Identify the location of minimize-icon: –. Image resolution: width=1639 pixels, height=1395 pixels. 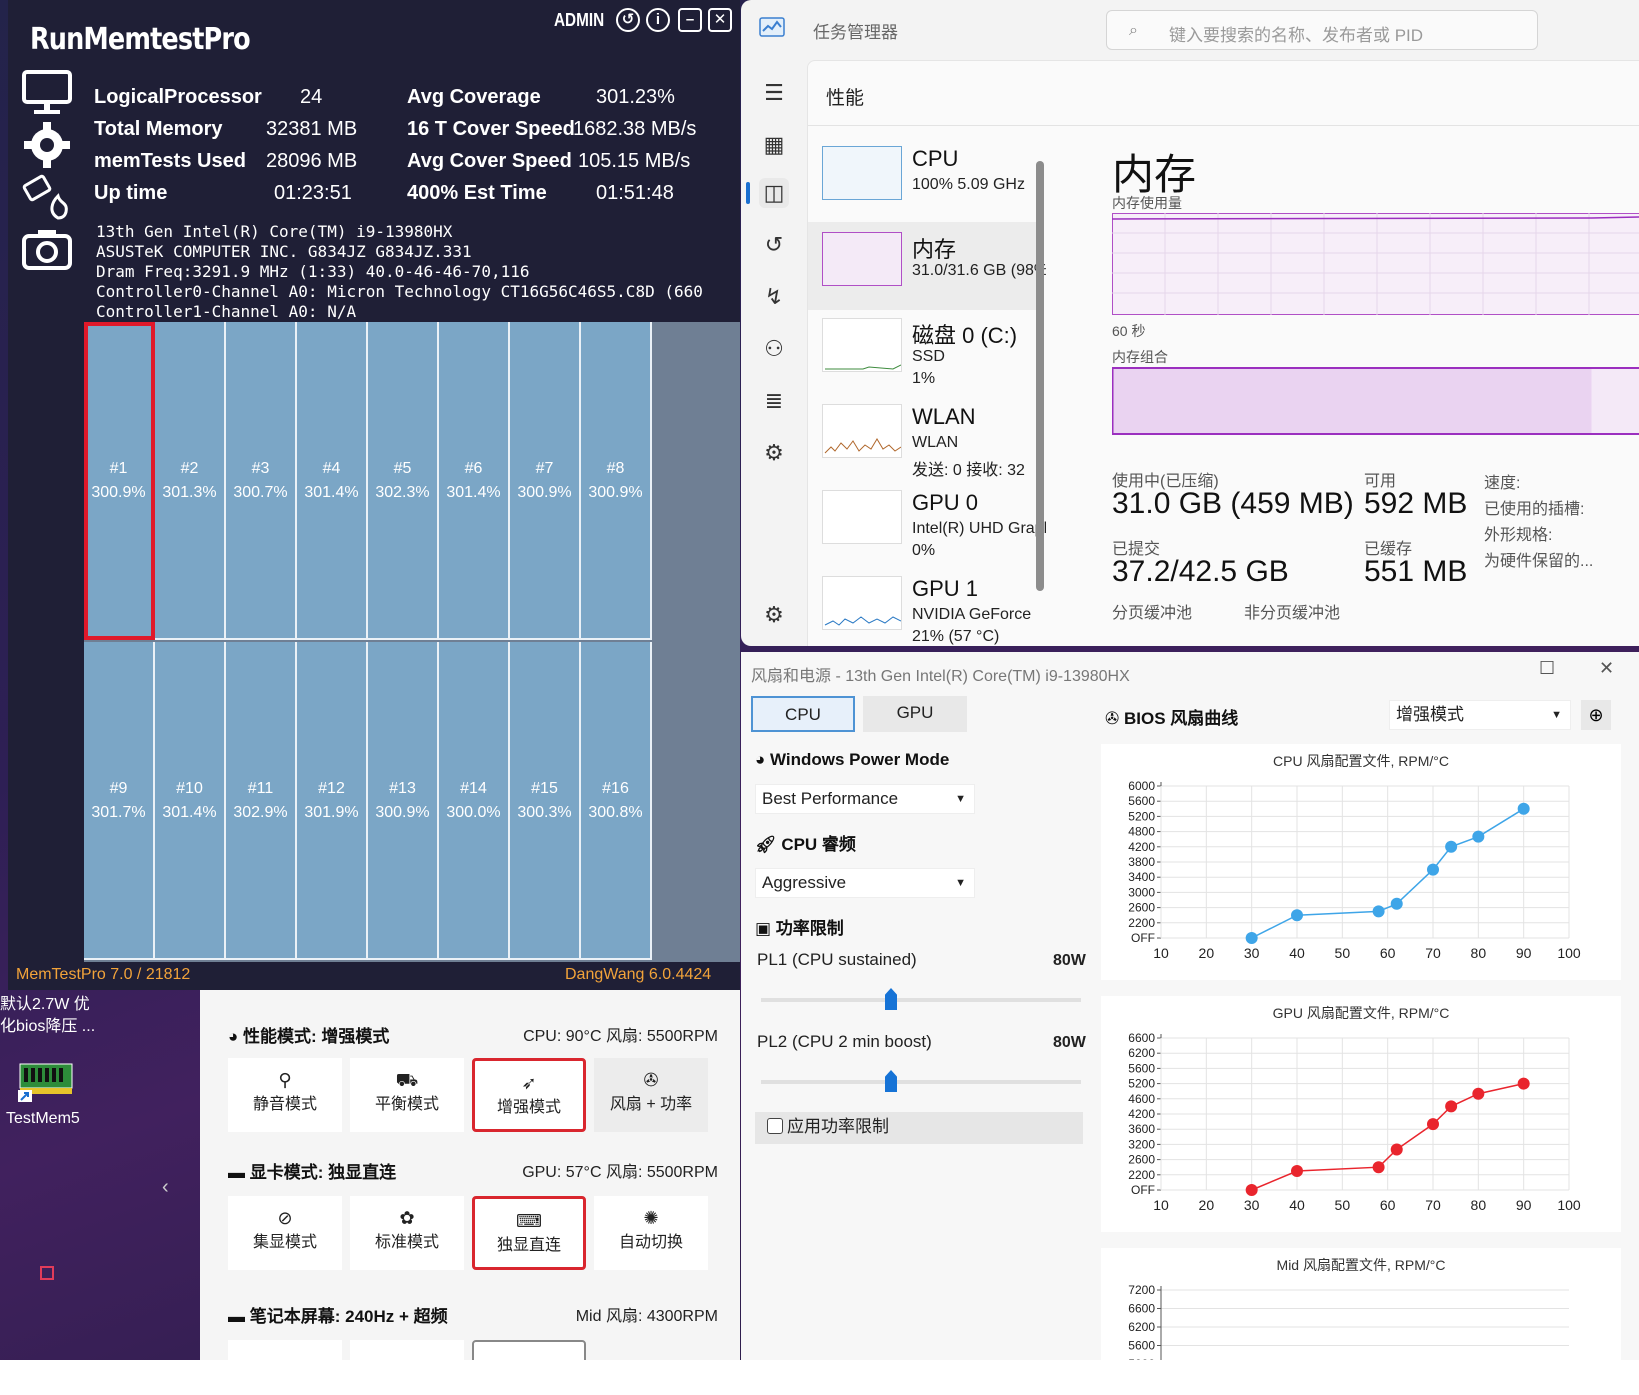
(690, 20).